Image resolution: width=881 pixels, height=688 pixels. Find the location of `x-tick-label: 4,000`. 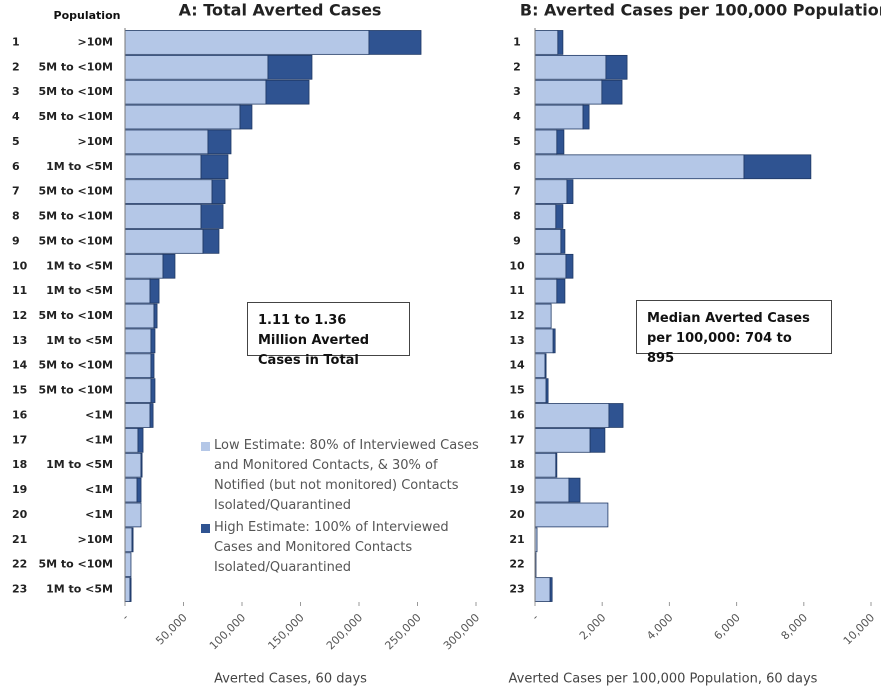

x-tick-label: 4,000 is located at coordinates (659, 626).